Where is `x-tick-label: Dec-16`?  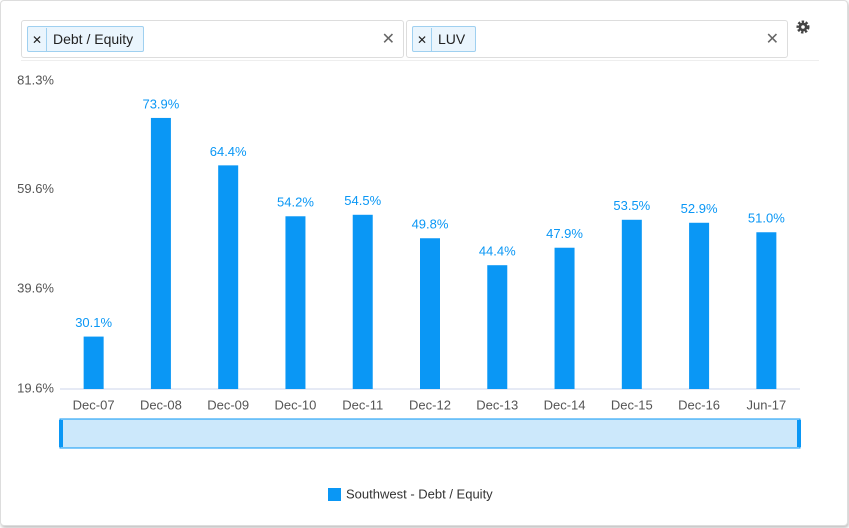 x-tick-label: Dec-16 is located at coordinates (699, 404).